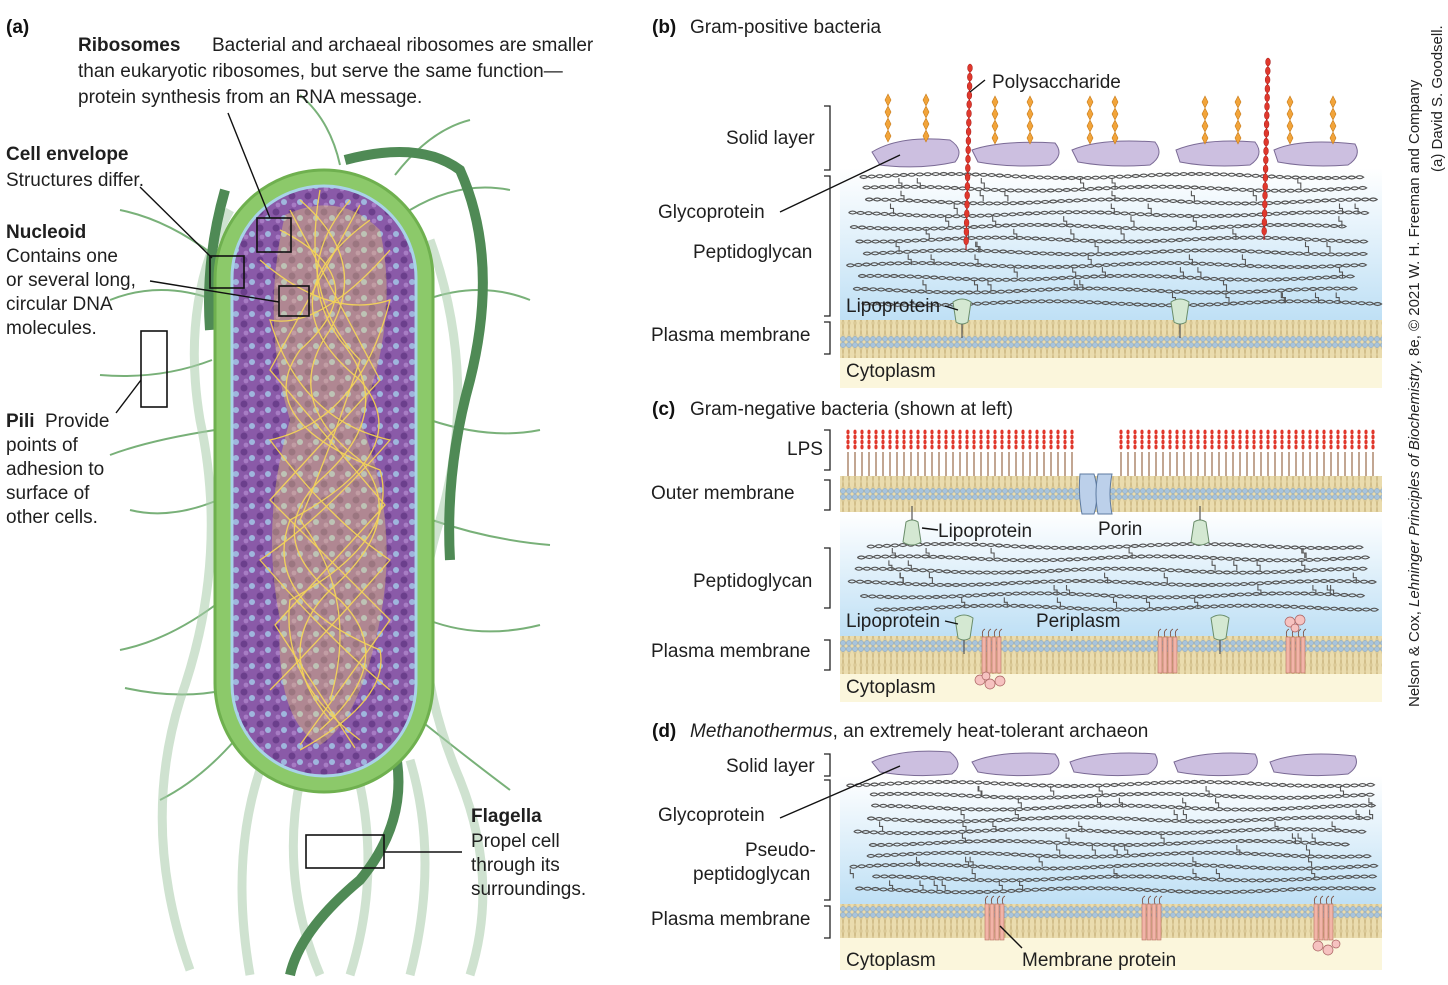 The image size is (1448, 985). Describe the element at coordinates (840, 792) in the screenshot. I see `d-glycoprotein-leader` at that location.